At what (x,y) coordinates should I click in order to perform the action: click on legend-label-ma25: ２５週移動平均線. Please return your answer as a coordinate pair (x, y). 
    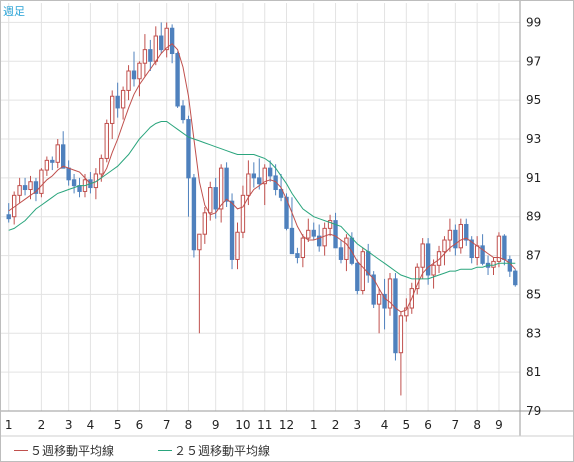
    Looking at the image, I should click on (222, 451).